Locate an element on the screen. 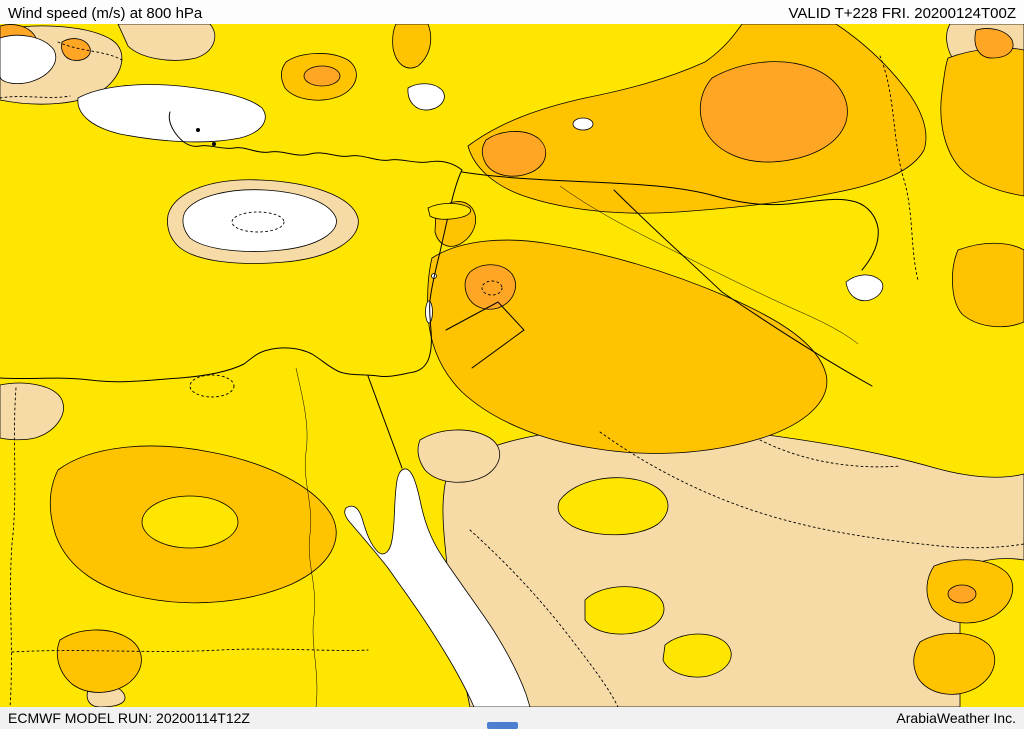 The image size is (1024, 729). egypt-west-band is located at coordinates (32, 411).